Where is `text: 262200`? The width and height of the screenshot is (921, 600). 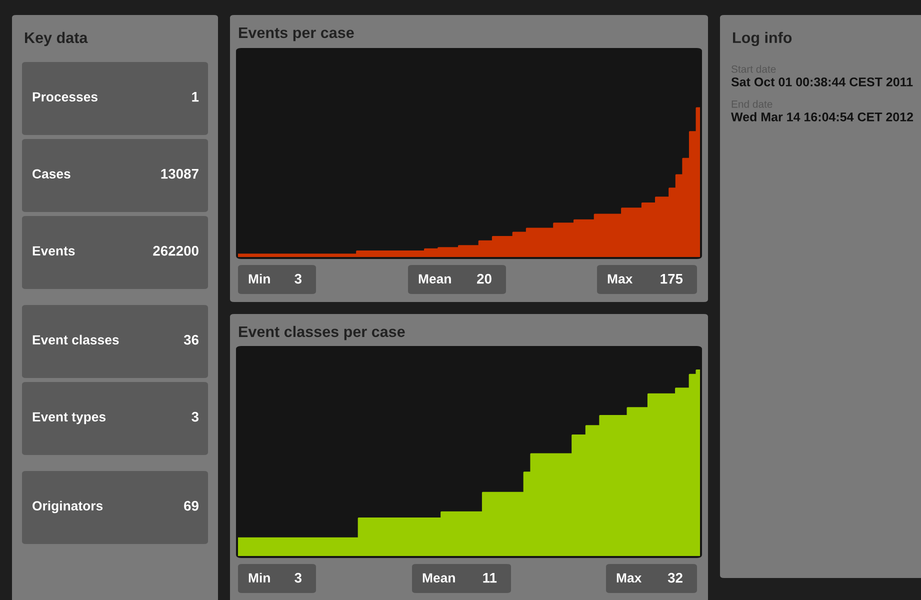 text: 262200 is located at coordinates (175, 251).